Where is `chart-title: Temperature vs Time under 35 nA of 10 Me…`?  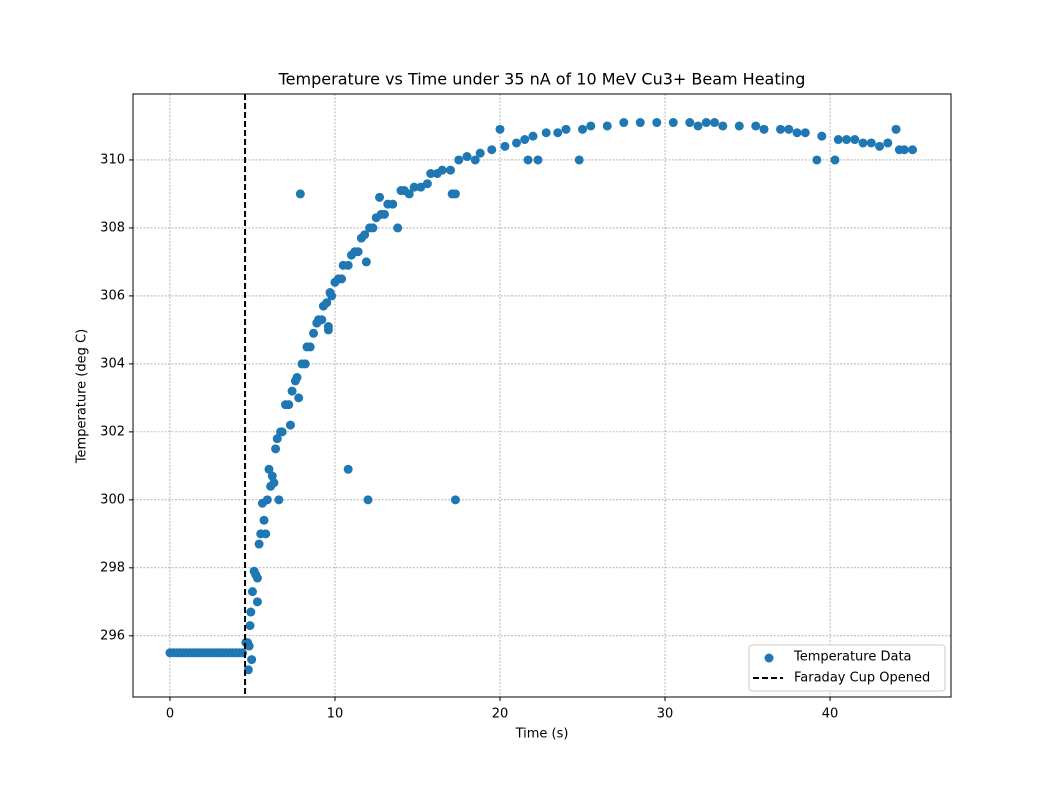 chart-title: Temperature vs Time under 35 nA of 10 Me… is located at coordinates (542, 79).